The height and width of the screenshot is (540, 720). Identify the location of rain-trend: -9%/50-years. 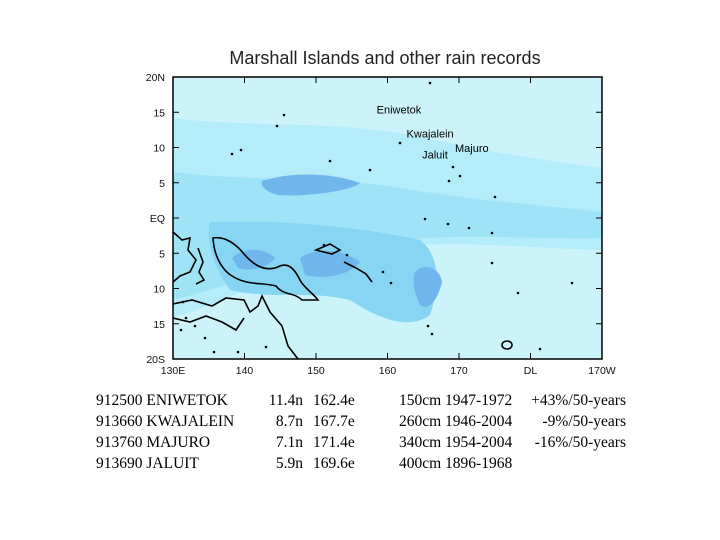
(584, 421).